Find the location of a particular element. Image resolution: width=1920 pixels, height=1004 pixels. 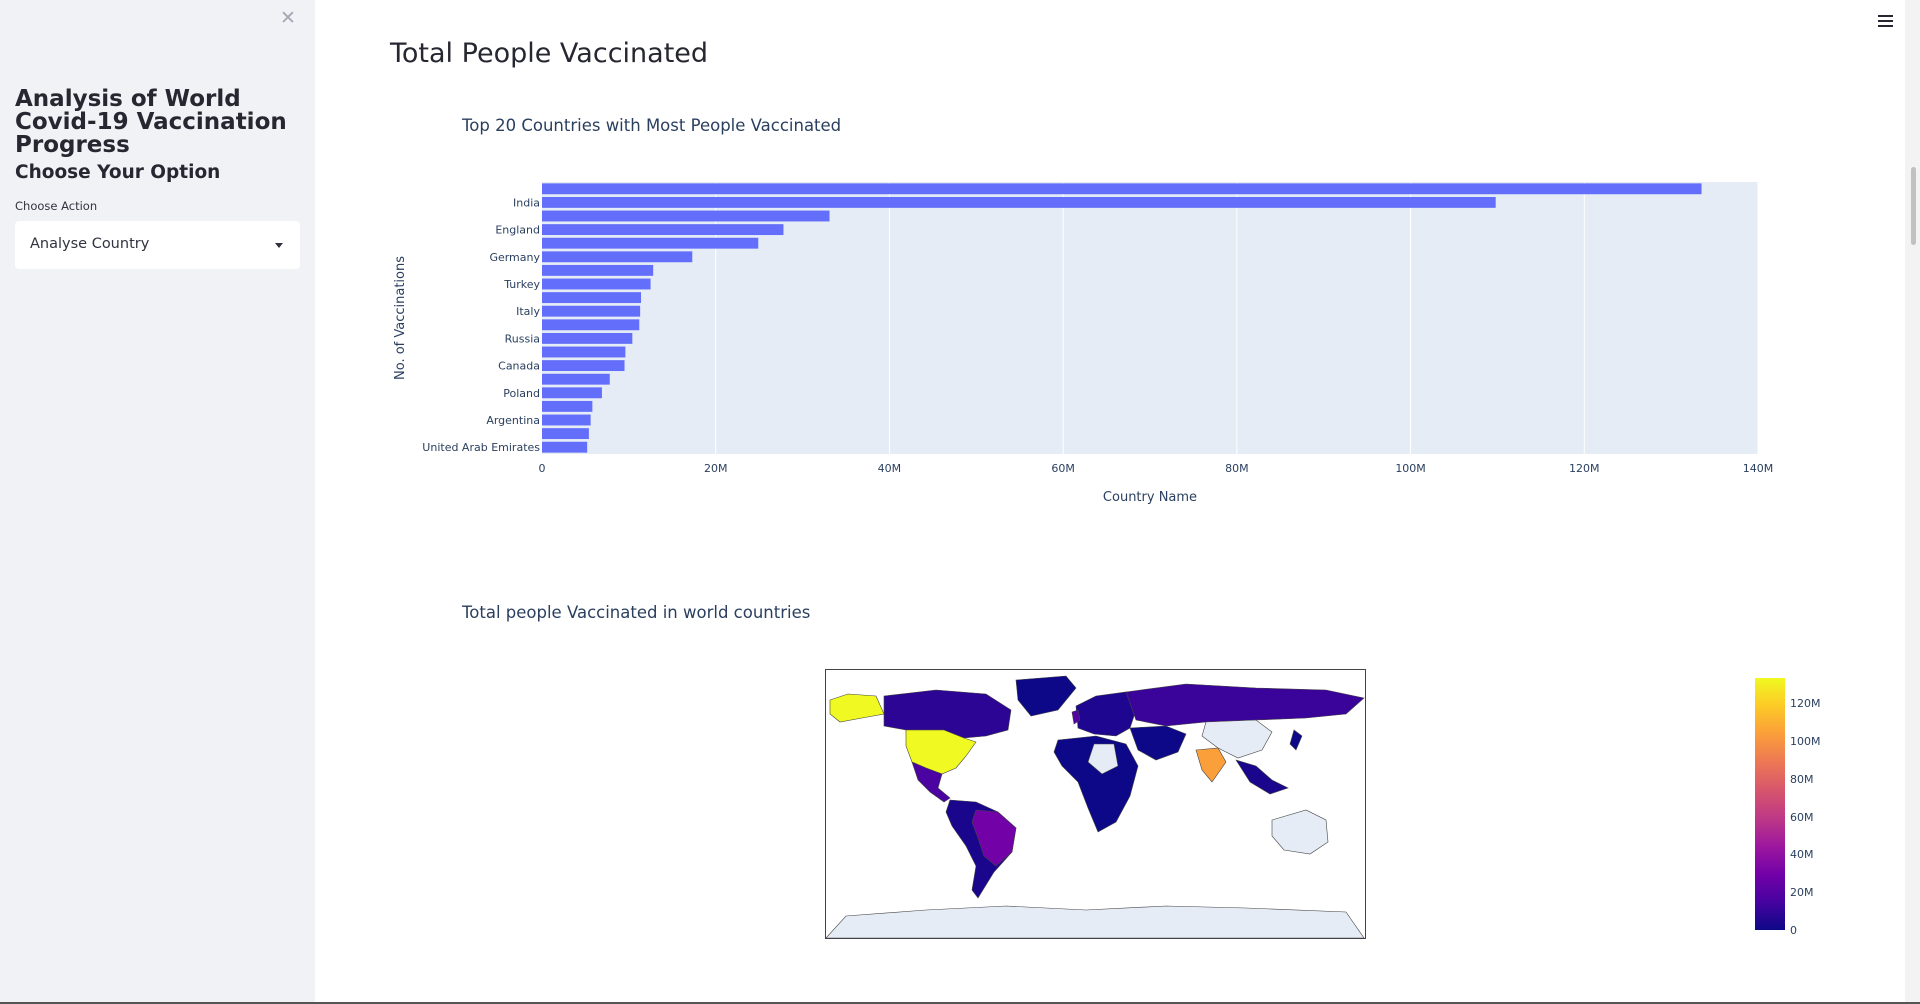

x-tick-label: 60M is located at coordinates (1063, 468).